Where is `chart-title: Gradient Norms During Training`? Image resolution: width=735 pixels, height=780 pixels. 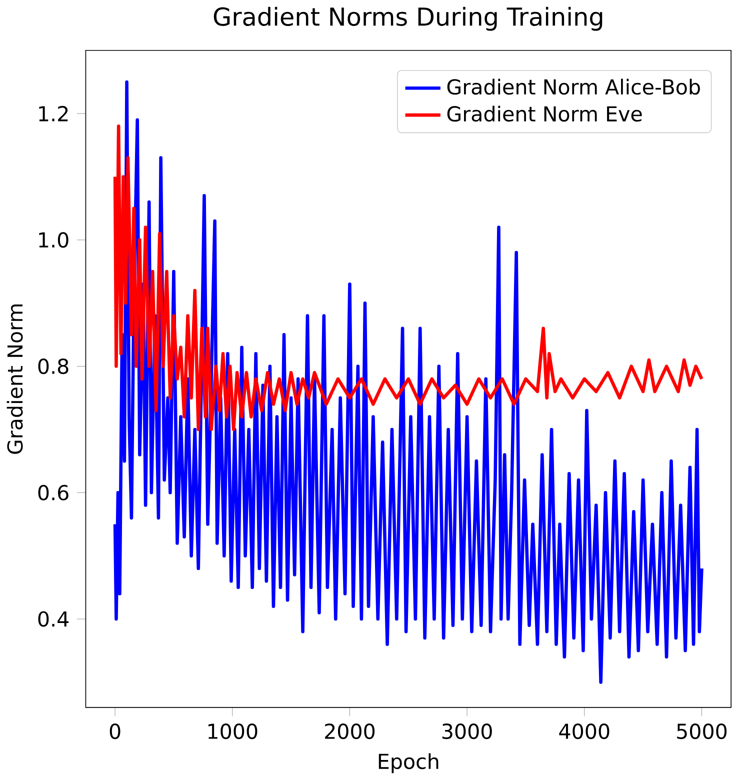
chart-title: Gradient Norms During Training is located at coordinates (408, 18).